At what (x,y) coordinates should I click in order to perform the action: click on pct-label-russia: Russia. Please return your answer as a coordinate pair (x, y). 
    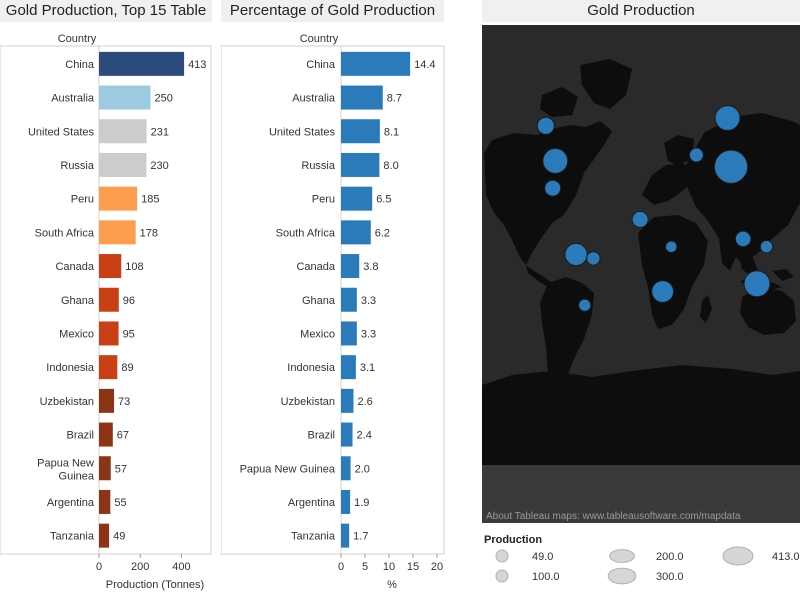
    Looking at the image, I should click on (318, 166).